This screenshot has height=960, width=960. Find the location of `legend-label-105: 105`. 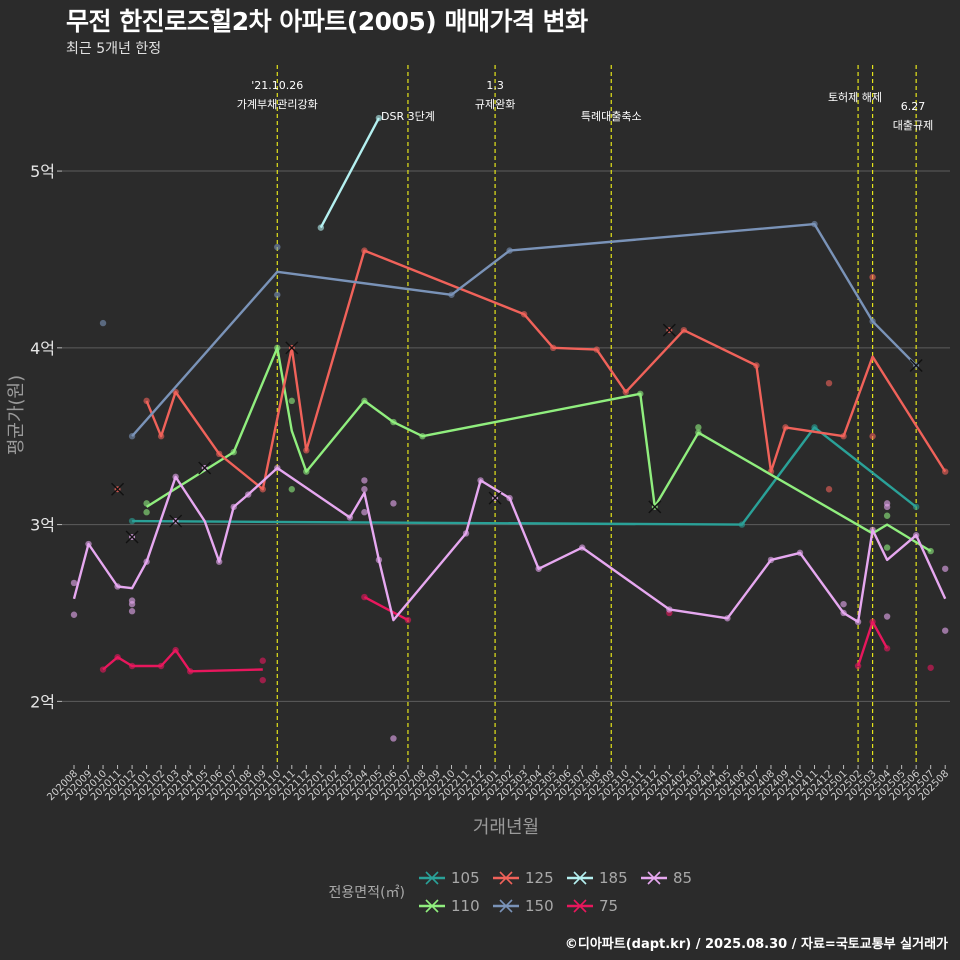

legend-label-105: 105 is located at coordinates (465, 878).